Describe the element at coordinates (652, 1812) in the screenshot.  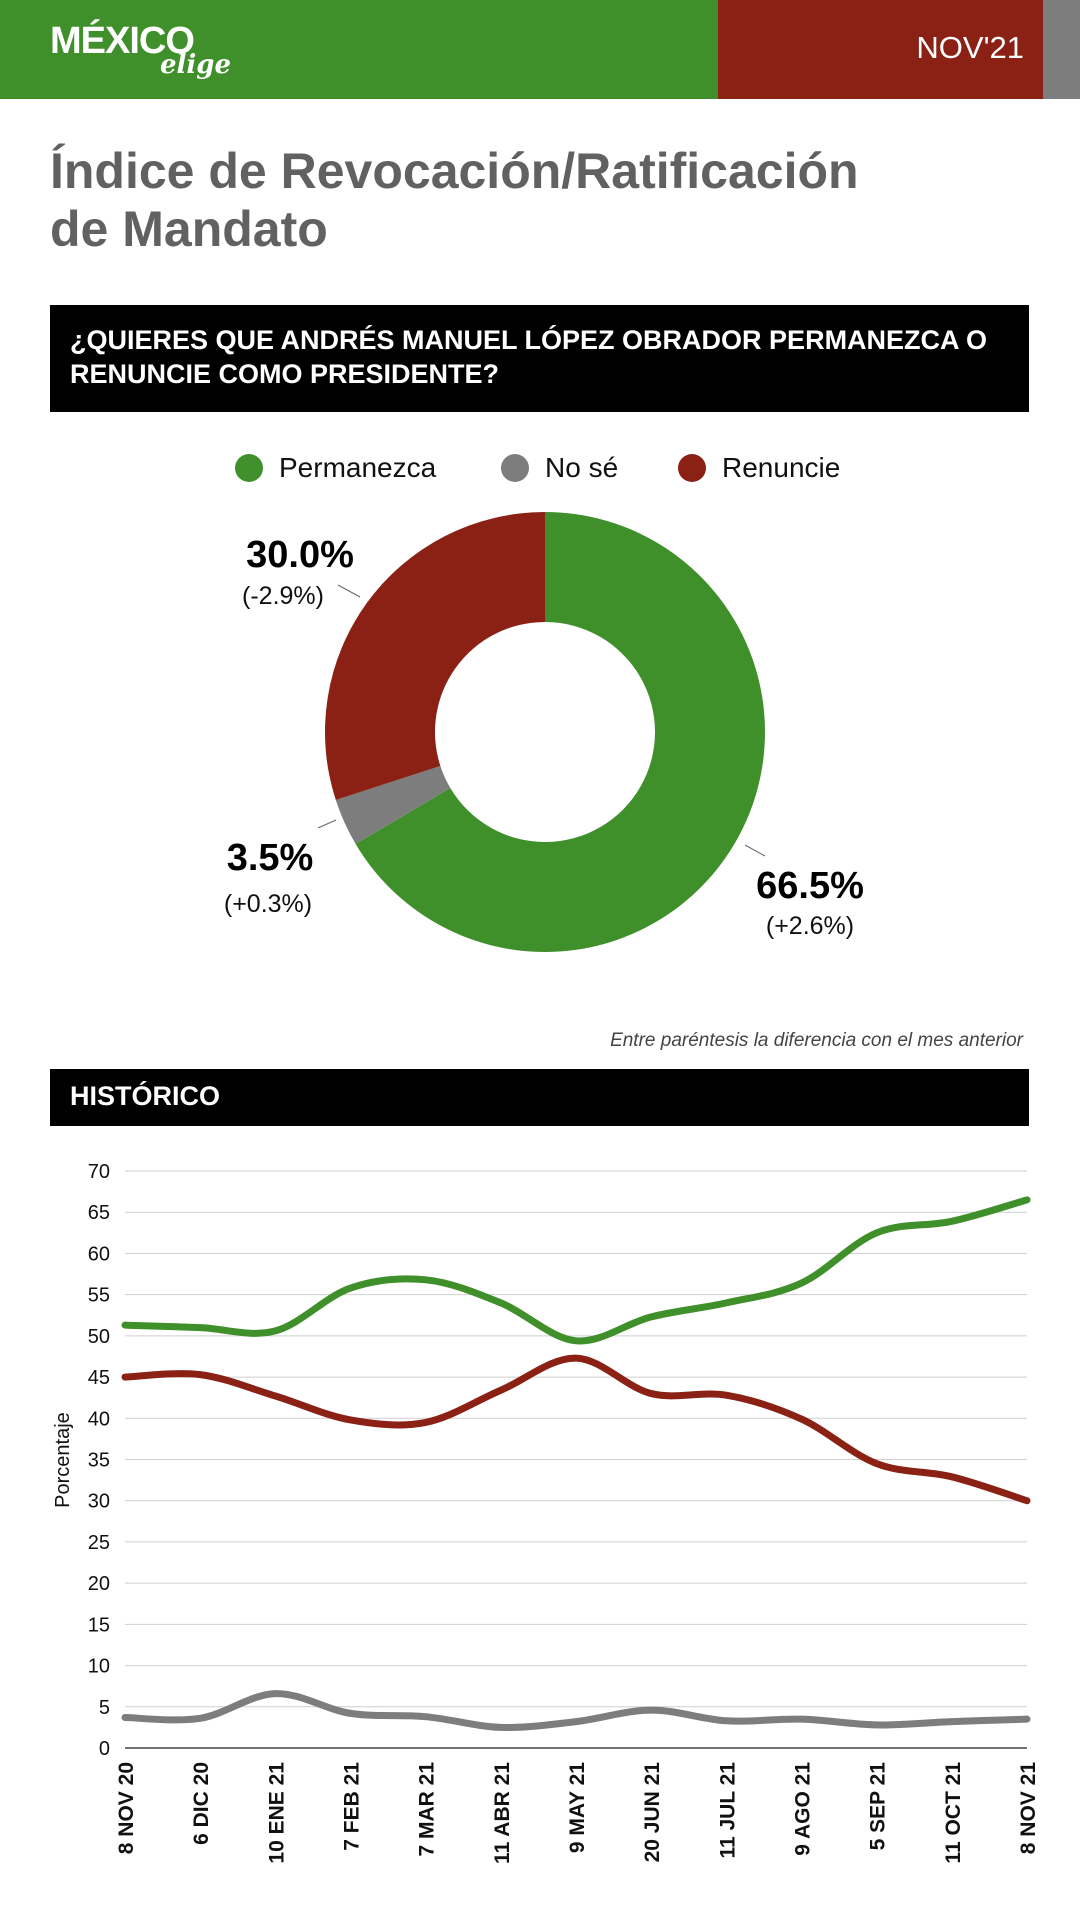
I see `x-tick-label: 20 JUN 21` at that location.